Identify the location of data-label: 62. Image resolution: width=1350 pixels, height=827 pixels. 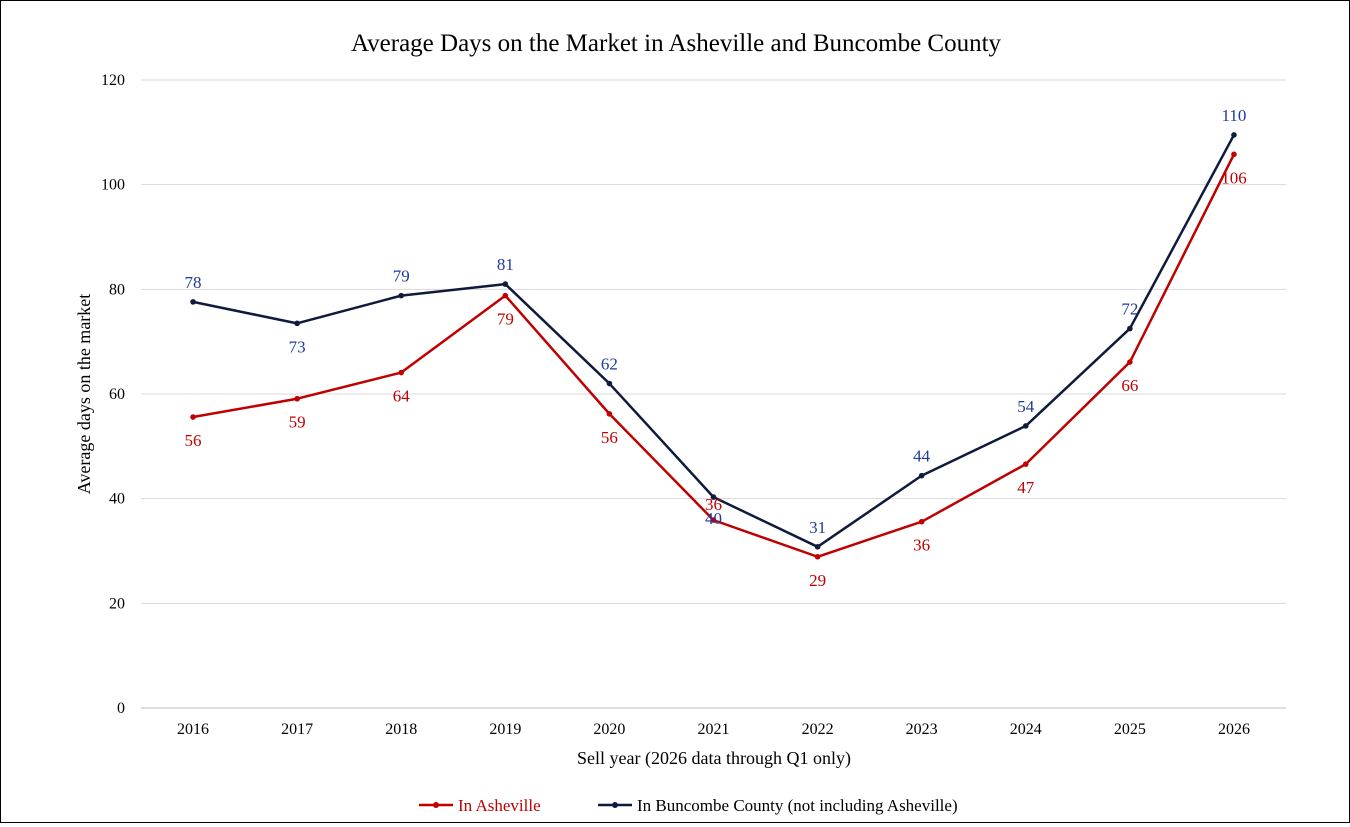
(609, 364).